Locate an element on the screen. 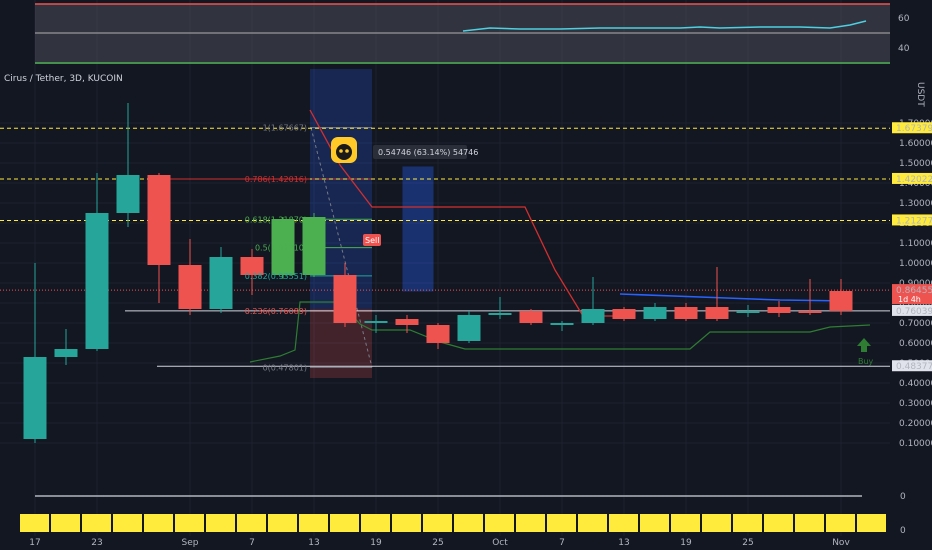 The width and height of the screenshot is (932, 550). time-axis-label: 23 is located at coordinates (96, 543).